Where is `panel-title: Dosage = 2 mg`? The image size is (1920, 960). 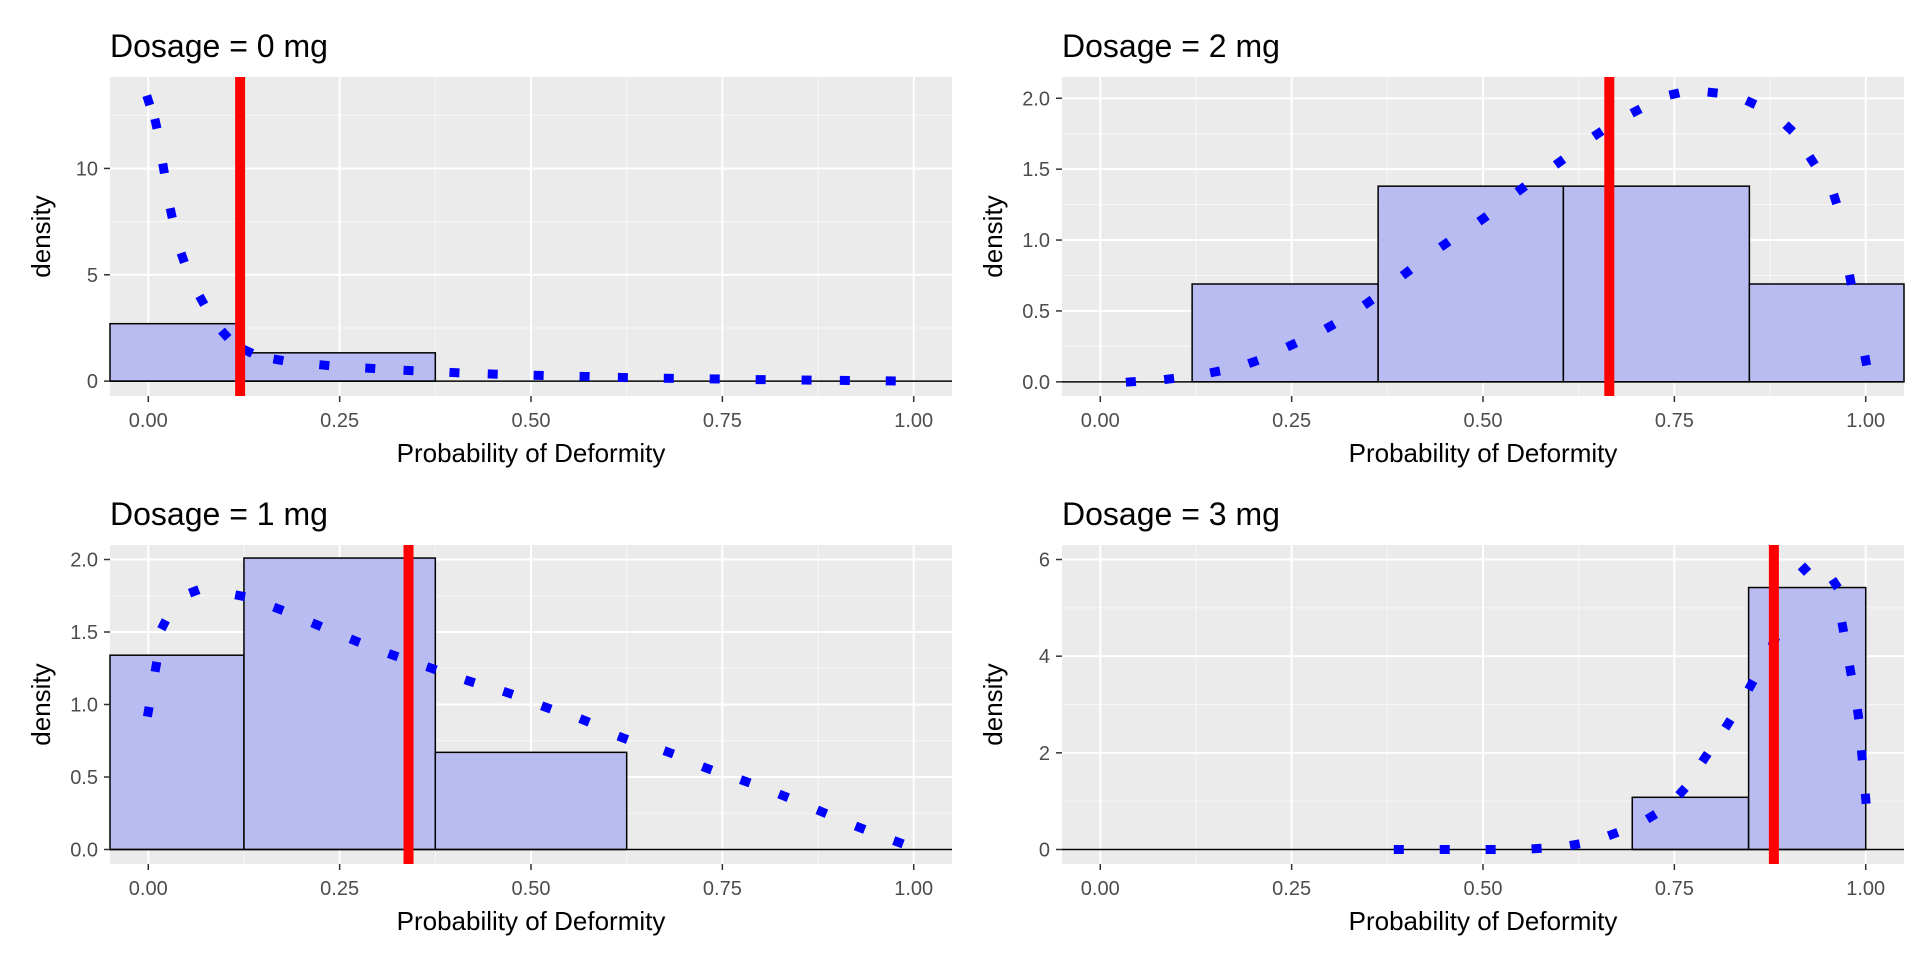
panel-title: Dosage = 2 mg is located at coordinates (1171, 46).